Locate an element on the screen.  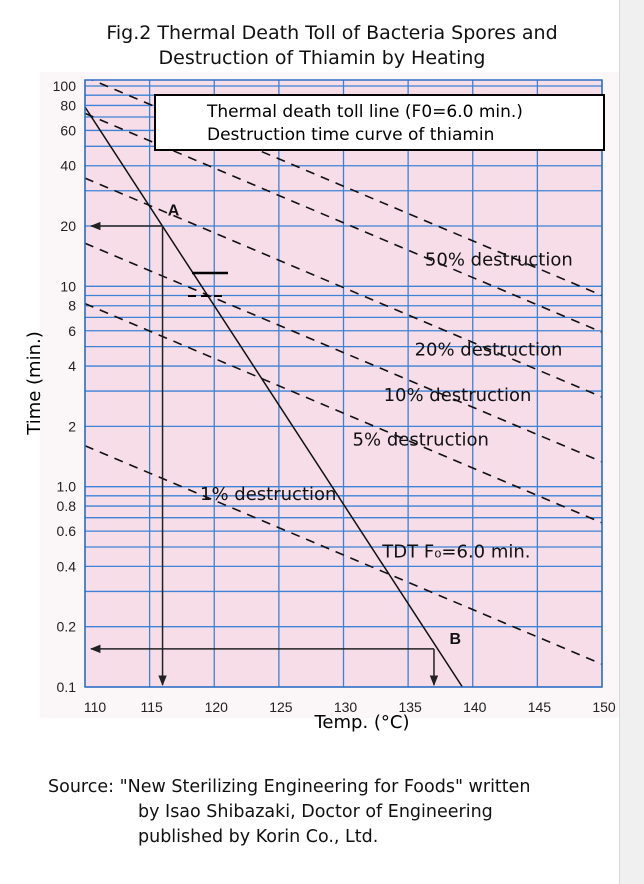
y-tick-label: 2 is located at coordinates (72, 426).